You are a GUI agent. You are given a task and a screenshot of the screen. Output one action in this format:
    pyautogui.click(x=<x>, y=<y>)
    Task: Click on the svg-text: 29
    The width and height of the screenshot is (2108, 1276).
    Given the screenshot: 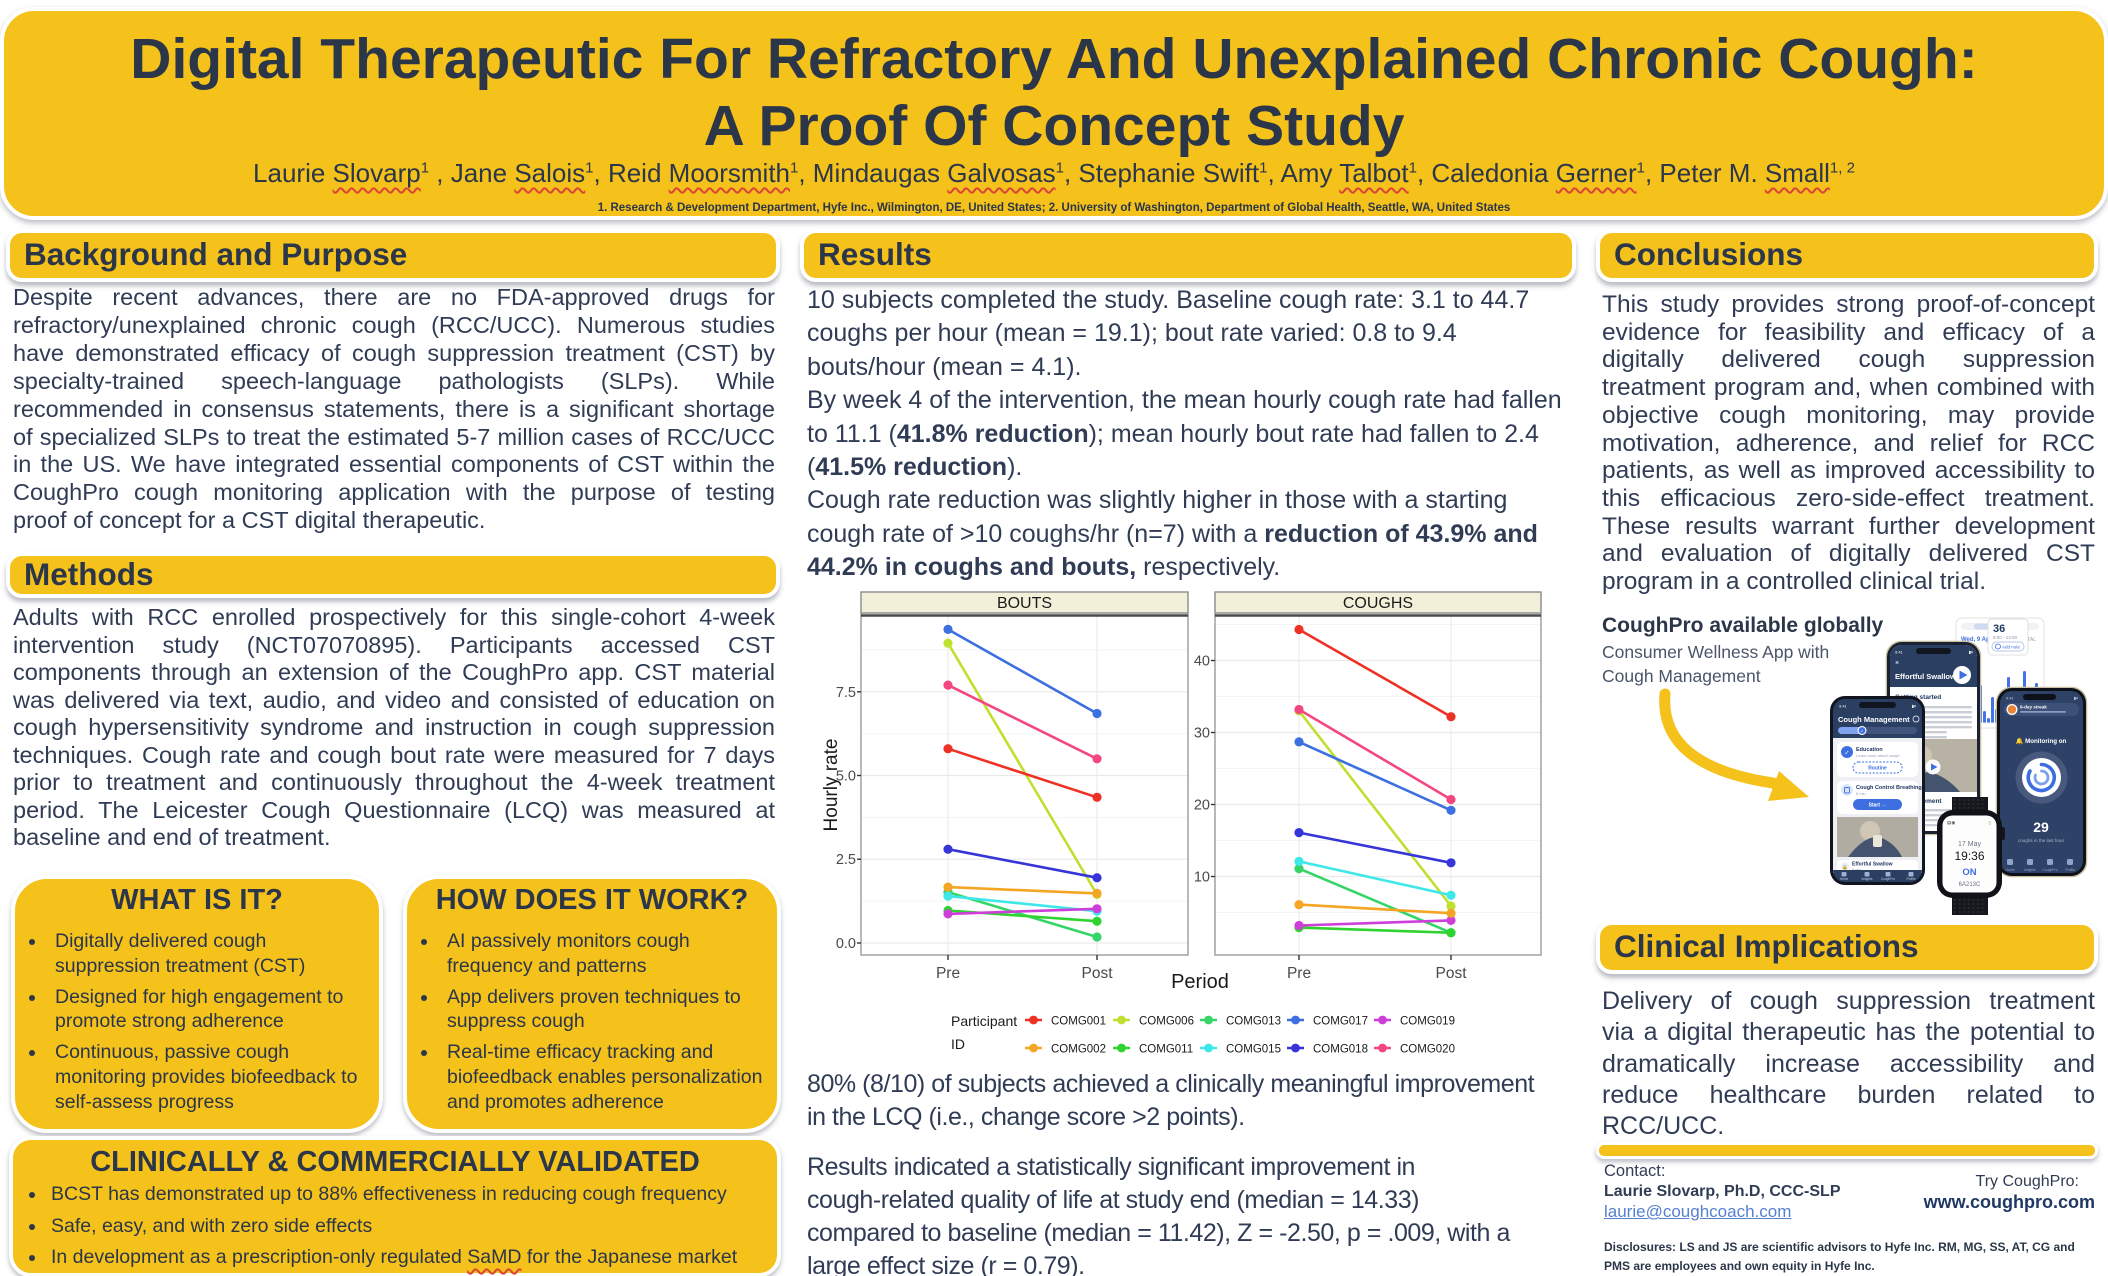 What is the action you would take?
    pyautogui.click(x=2041, y=827)
    